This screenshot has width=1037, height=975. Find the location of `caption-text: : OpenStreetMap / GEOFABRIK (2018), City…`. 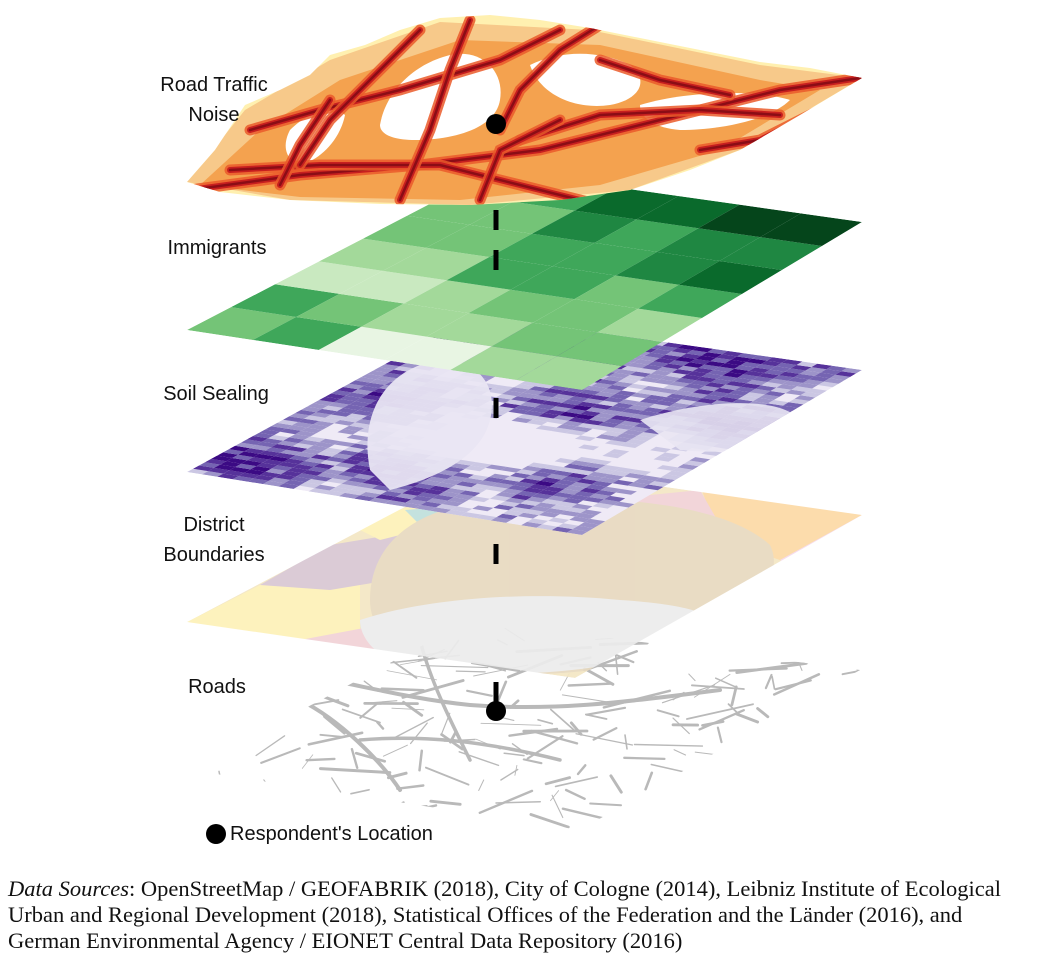

caption-text: : OpenStreetMap / GEOFABRIK (2018), City… is located at coordinates (504, 914).